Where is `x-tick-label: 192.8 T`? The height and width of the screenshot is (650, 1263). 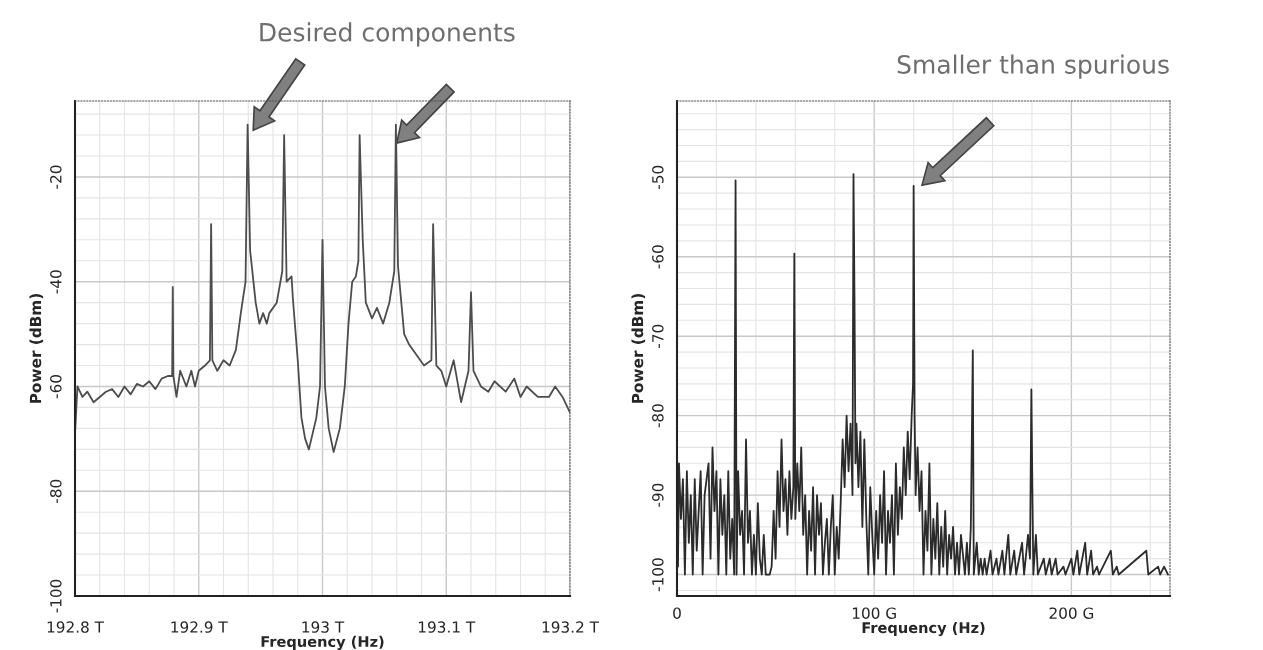
x-tick-label: 192.8 T is located at coordinates (76, 627).